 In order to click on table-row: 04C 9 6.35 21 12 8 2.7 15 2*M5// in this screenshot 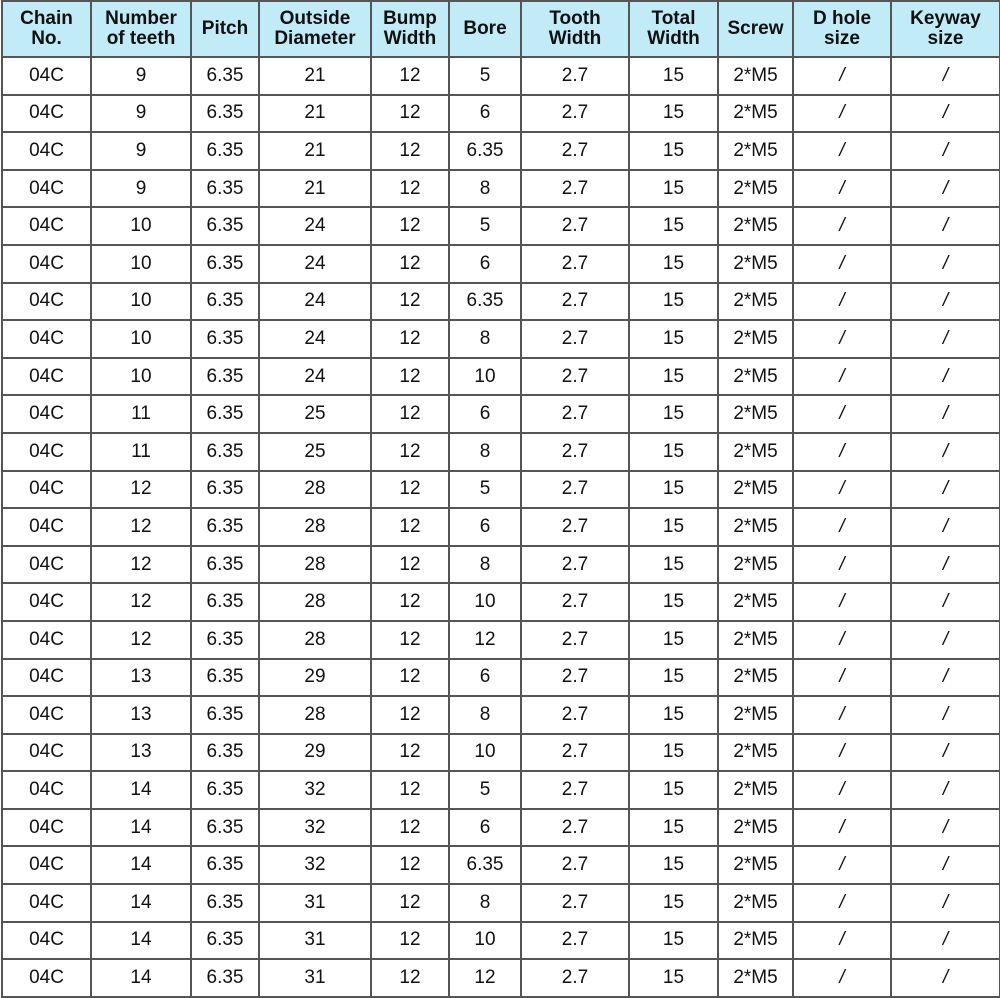, I will do `click(500, 188)`.